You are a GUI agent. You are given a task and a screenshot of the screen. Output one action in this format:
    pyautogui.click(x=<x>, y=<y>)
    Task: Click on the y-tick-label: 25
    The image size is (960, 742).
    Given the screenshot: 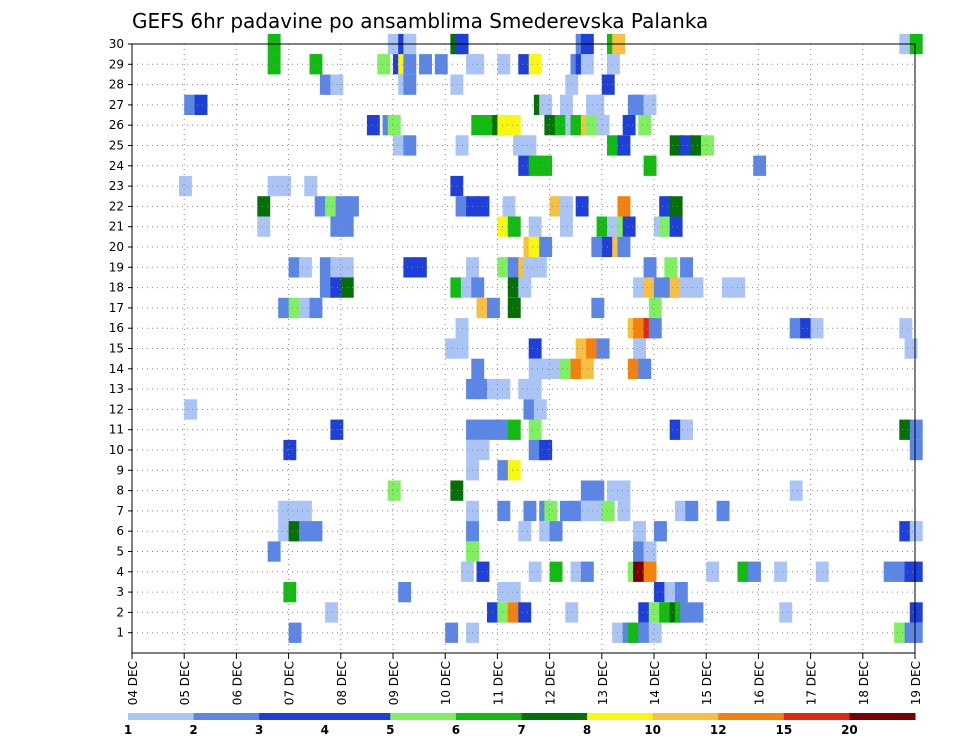 What is the action you would take?
    pyautogui.click(x=116, y=146)
    